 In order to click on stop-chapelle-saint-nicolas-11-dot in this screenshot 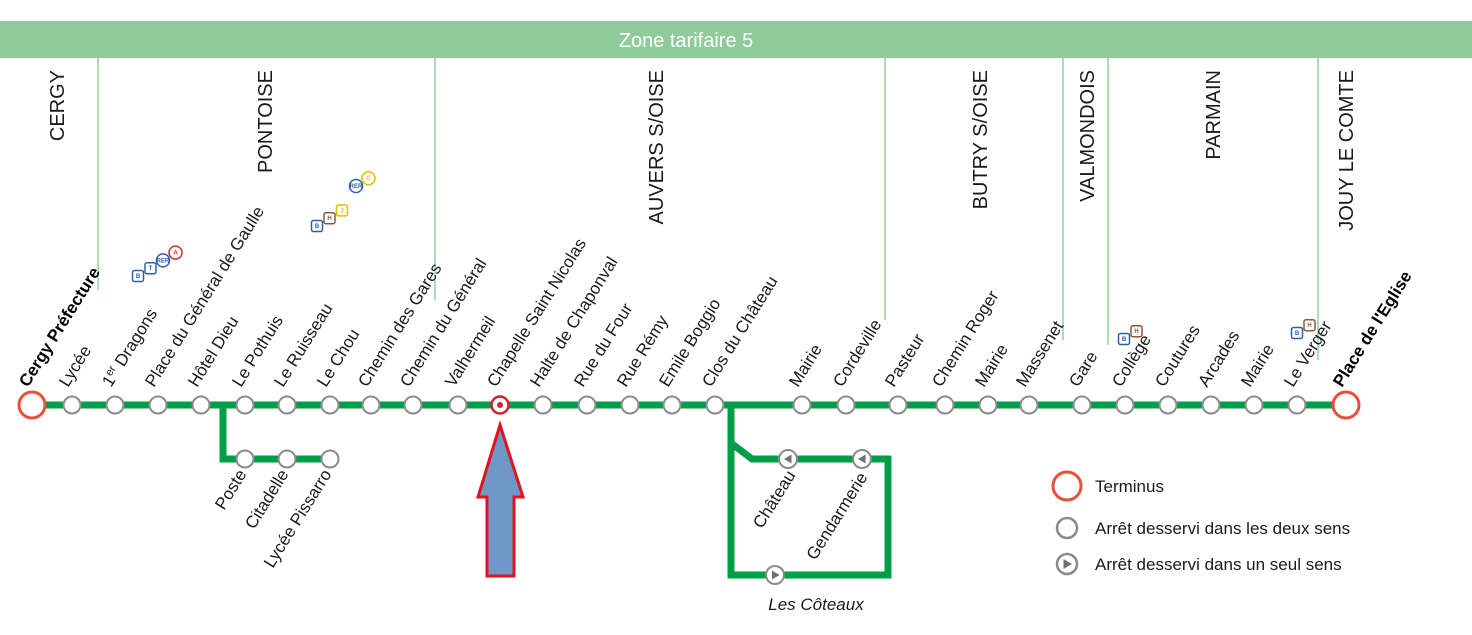, I will do `click(500, 405)`.